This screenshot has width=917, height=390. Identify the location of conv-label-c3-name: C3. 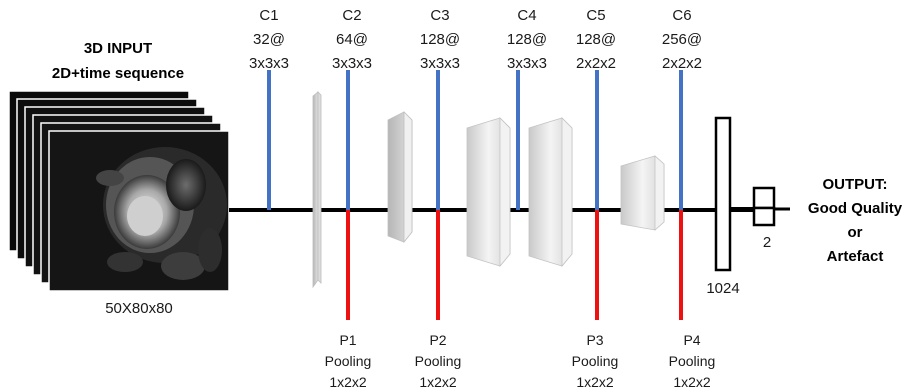
(439, 15).